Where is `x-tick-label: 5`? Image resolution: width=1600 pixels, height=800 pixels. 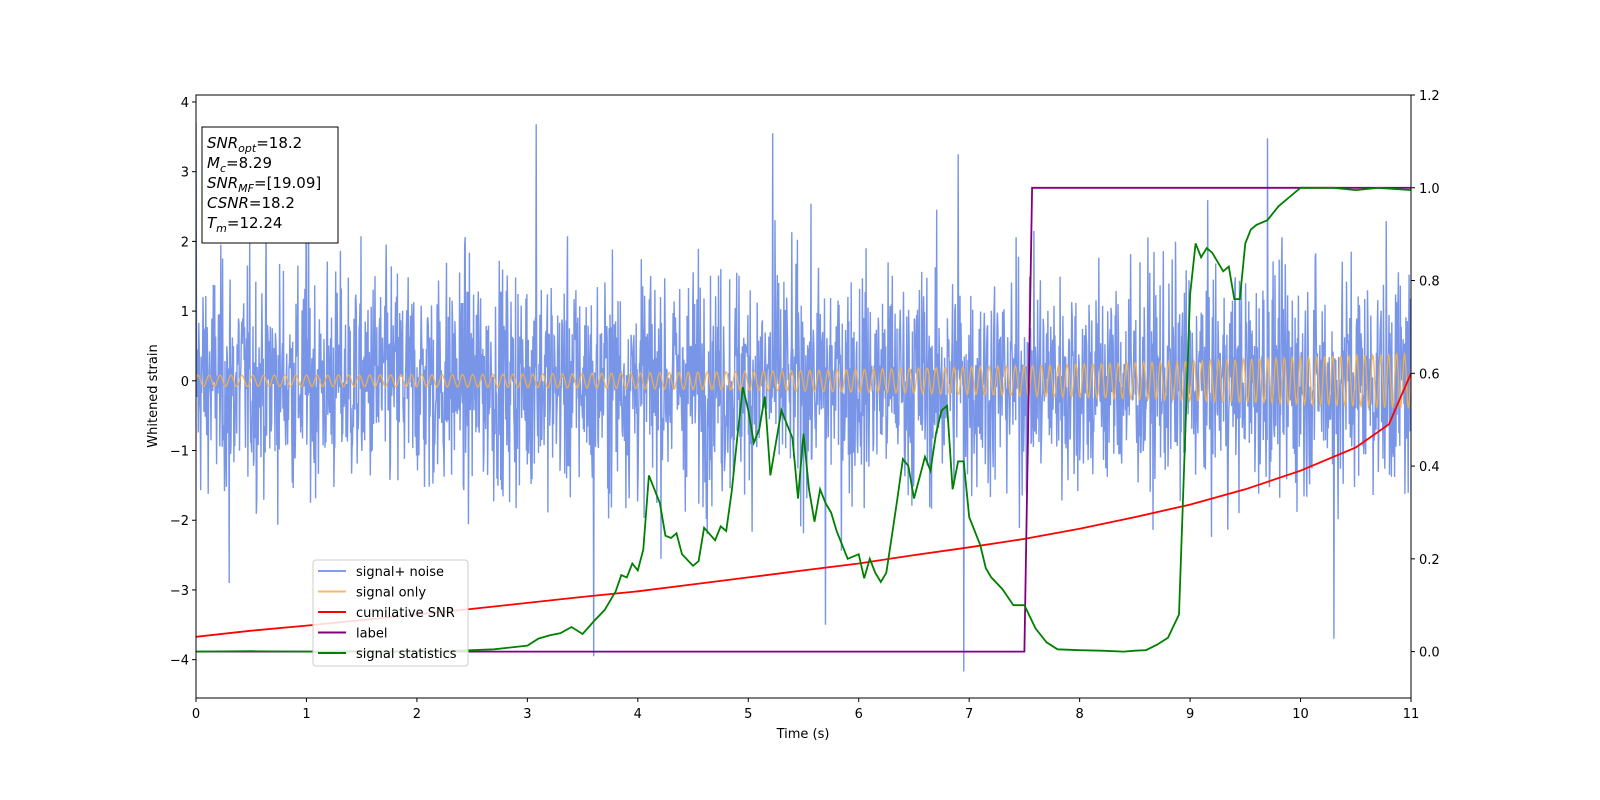
x-tick-label: 5 is located at coordinates (748, 714).